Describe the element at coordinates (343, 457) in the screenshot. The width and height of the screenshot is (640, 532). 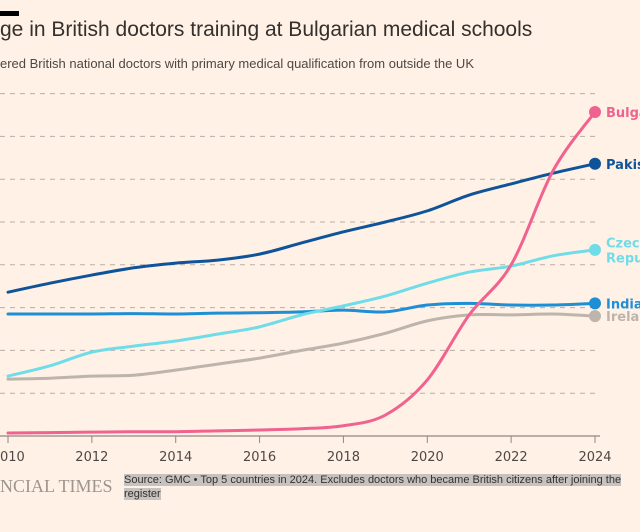
I see `x-tick-label: 2018` at that location.